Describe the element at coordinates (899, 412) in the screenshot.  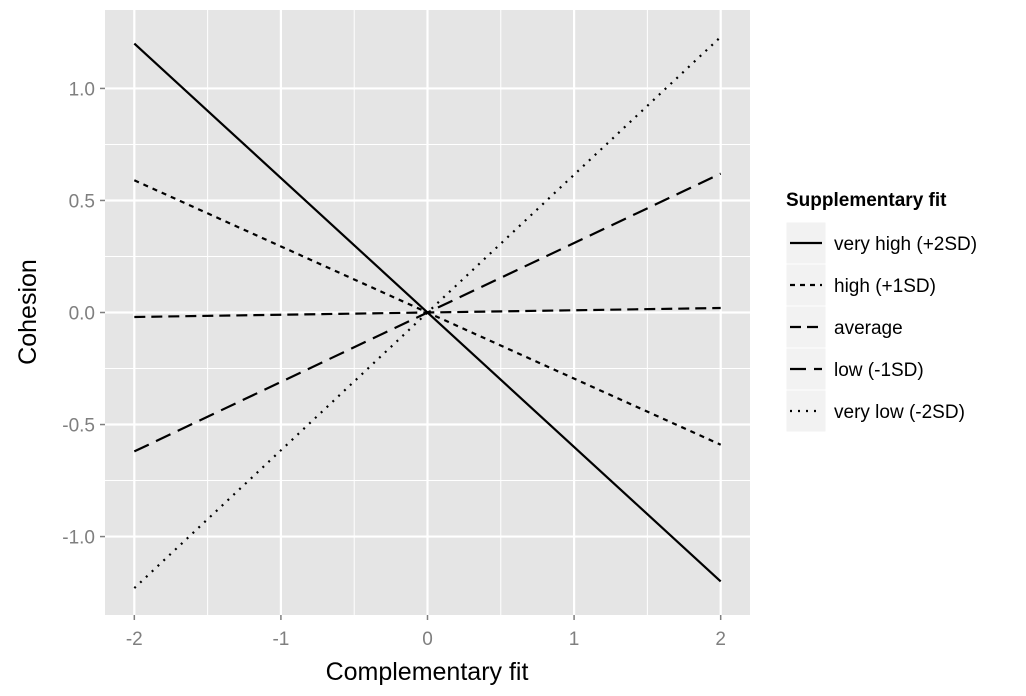
I see `legend-label-5: very low (-2SD)` at that location.